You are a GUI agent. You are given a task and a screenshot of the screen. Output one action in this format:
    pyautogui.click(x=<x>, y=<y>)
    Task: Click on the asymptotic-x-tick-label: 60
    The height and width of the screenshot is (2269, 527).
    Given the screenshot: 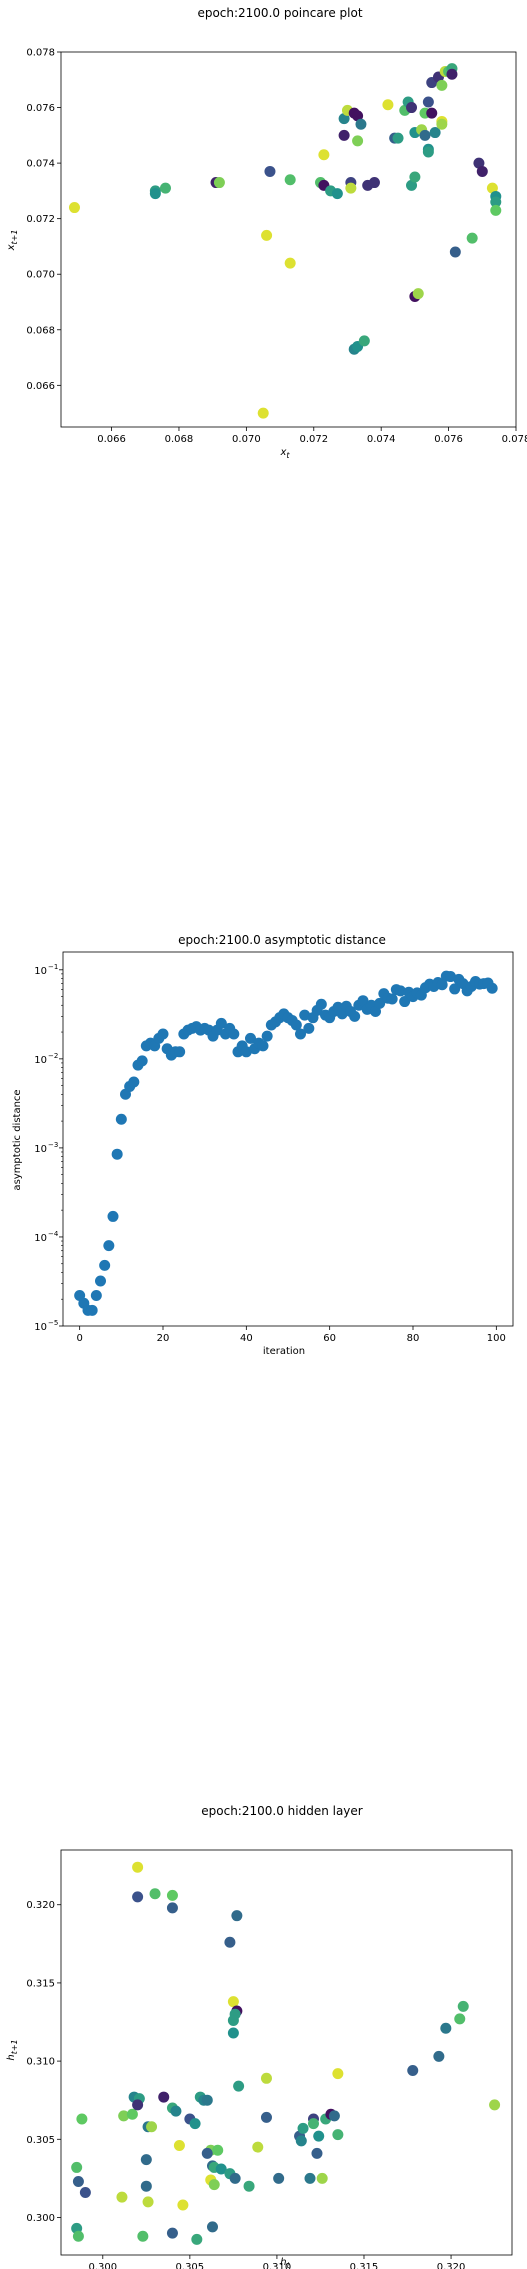 What is the action you would take?
    pyautogui.click(x=329, y=1338)
    